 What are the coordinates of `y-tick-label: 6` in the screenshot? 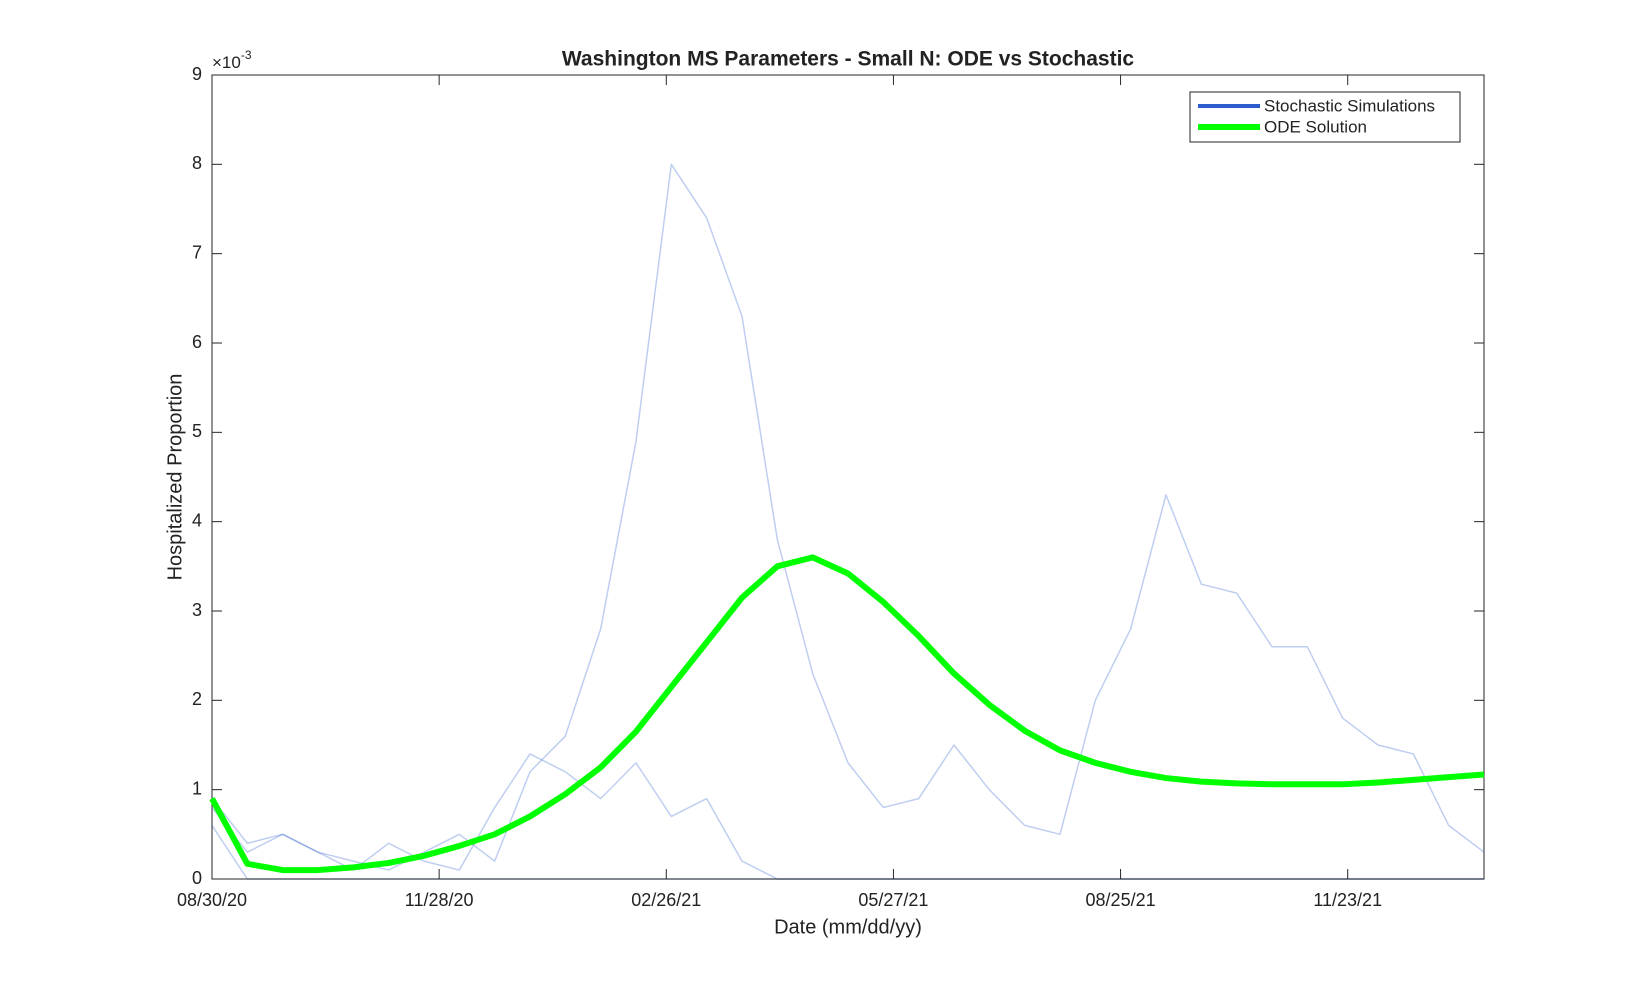 It's located at (197, 342).